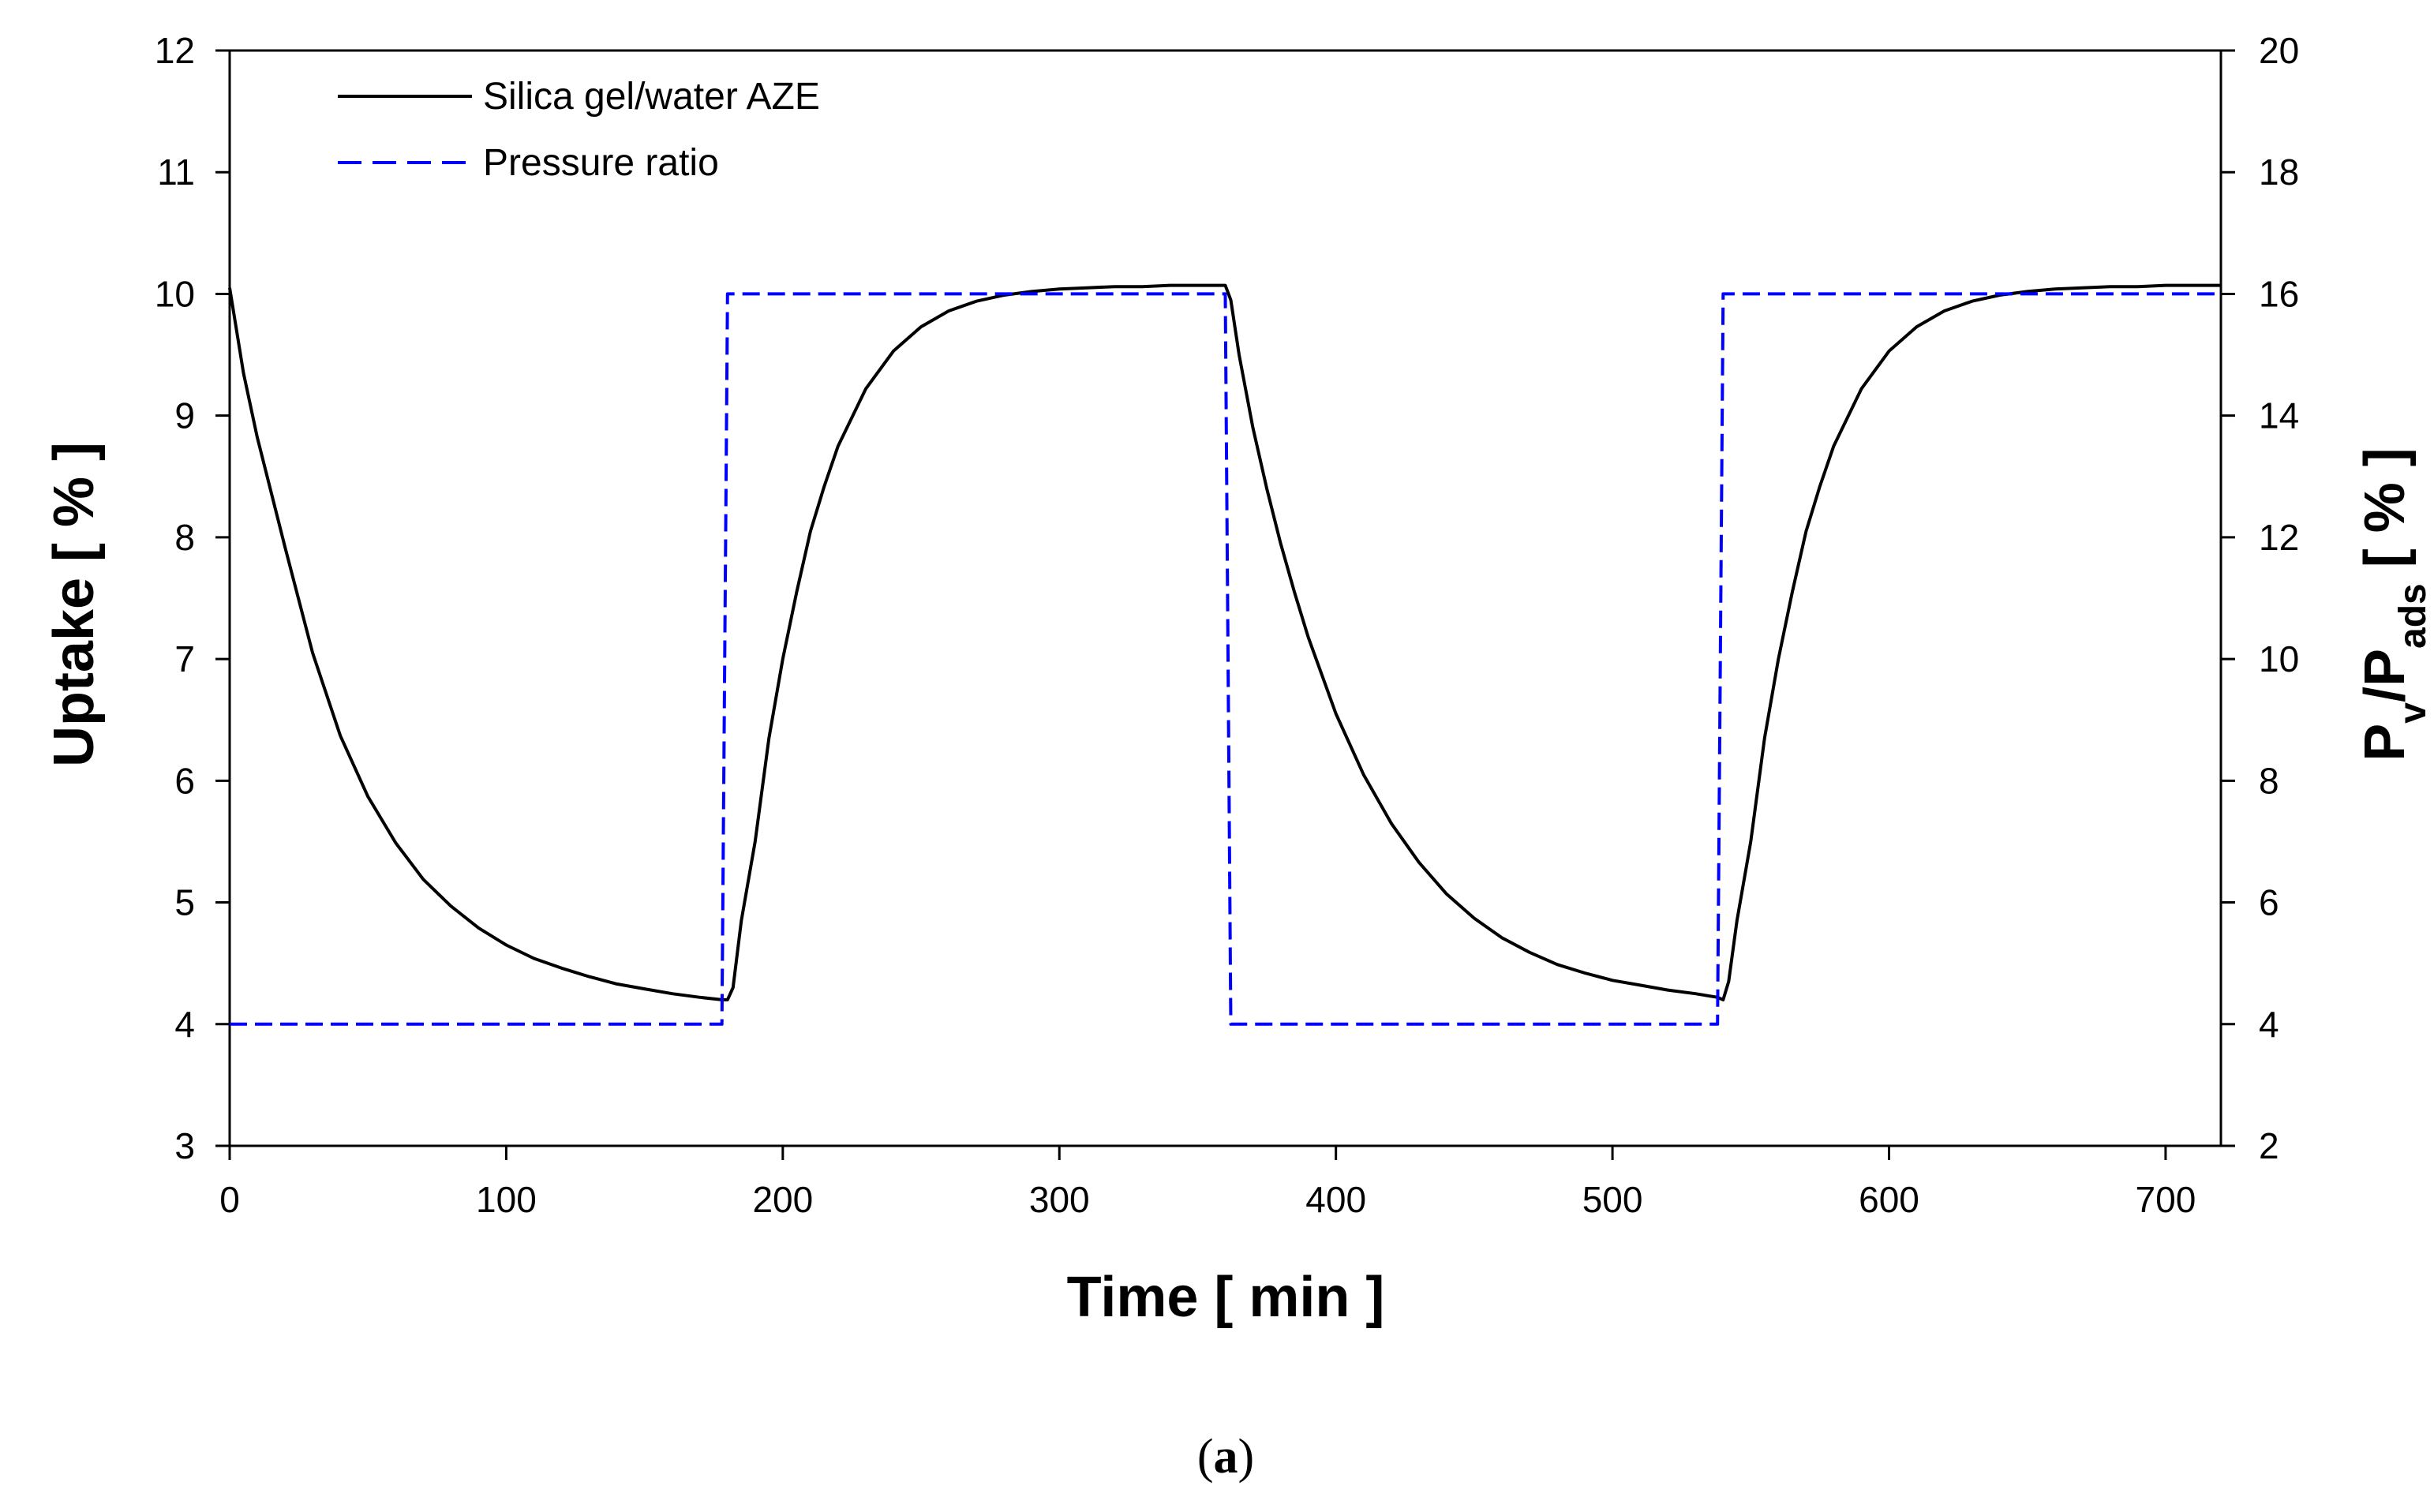 This screenshot has width=2434, height=1512. I want to click on y2-title-unit: [ % ], so click(2385, 515).